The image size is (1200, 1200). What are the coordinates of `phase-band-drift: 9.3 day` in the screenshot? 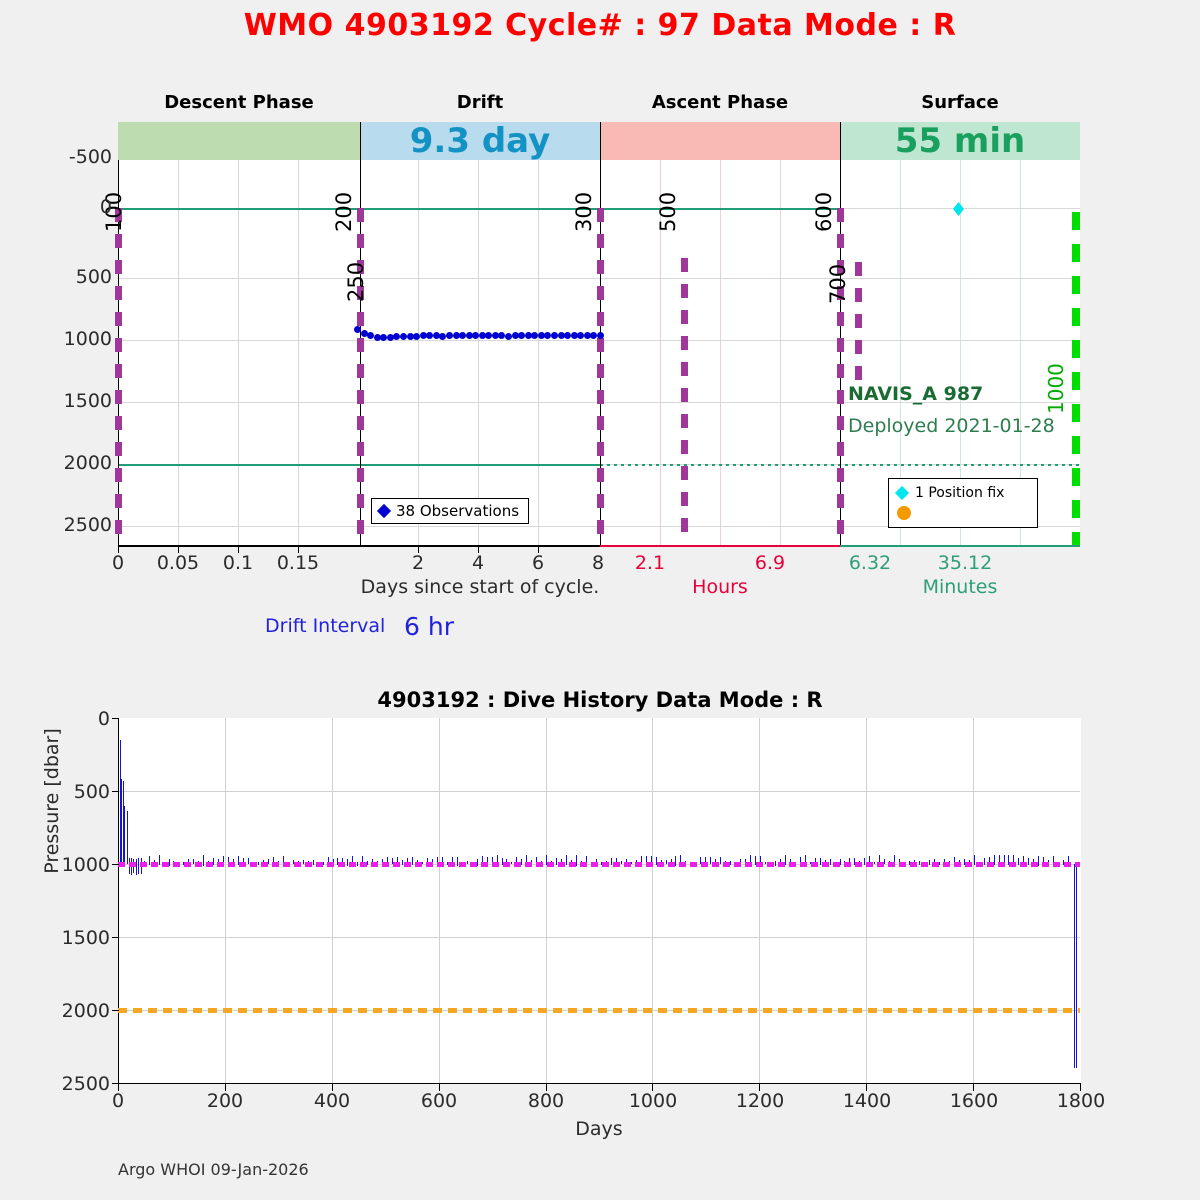 It's located at (480, 141).